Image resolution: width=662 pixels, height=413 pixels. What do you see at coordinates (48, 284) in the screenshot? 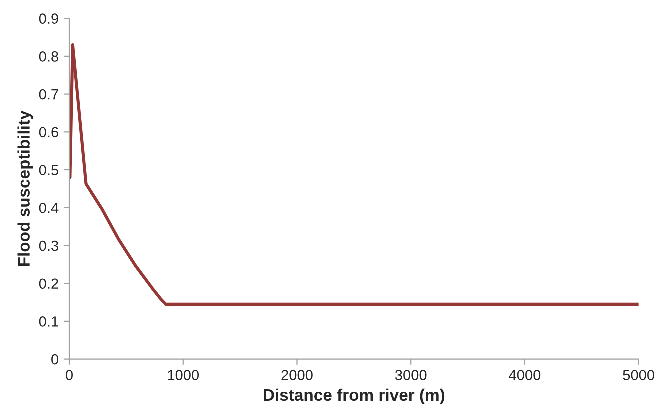
I see `y-tick-label: 0.2` at bounding box center [48, 284].